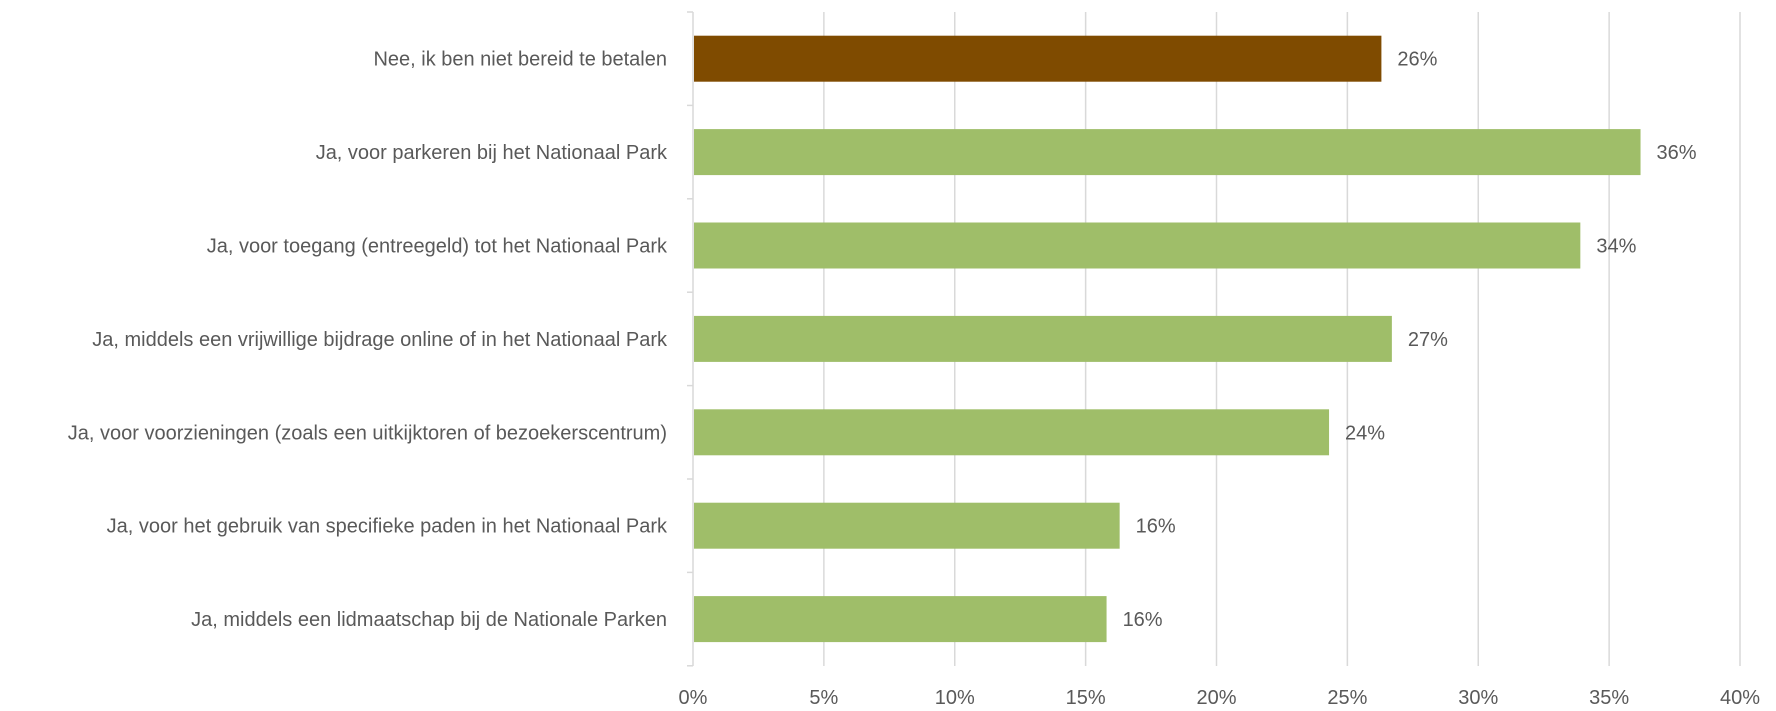 Image resolution: width=1776 pixels, height=711 pixels. What do you see at coordinates (1609, 698) in the screenshot?
I see `x-tick-label: 35%` at bounding box center [1609, 698].